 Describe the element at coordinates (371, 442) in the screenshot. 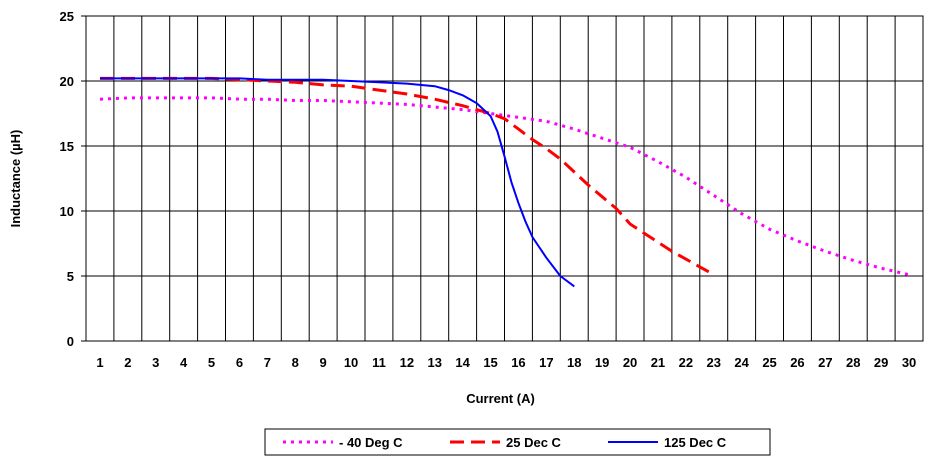

I see `legend-label: - 40 Deg C` at that location.